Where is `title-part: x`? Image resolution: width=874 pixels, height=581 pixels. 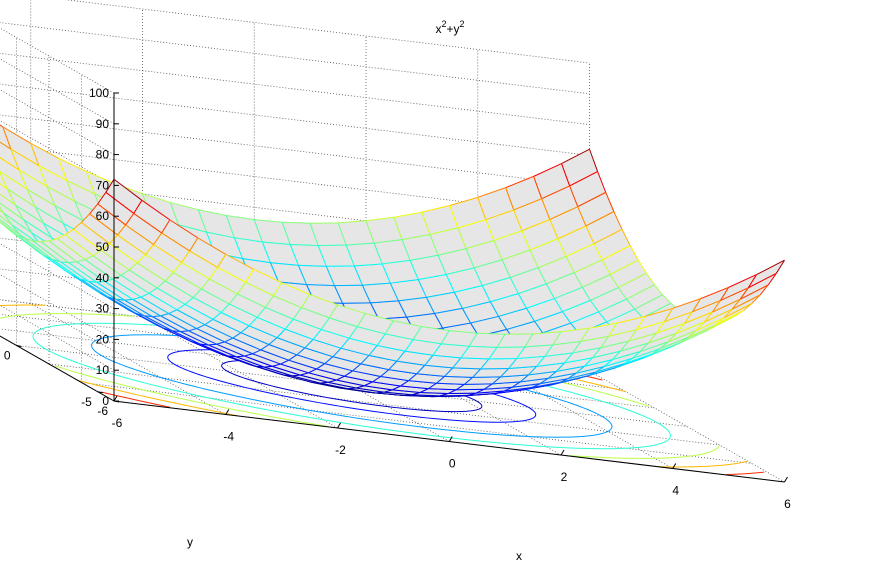 title-part: x is located at coordinates (438, 29).